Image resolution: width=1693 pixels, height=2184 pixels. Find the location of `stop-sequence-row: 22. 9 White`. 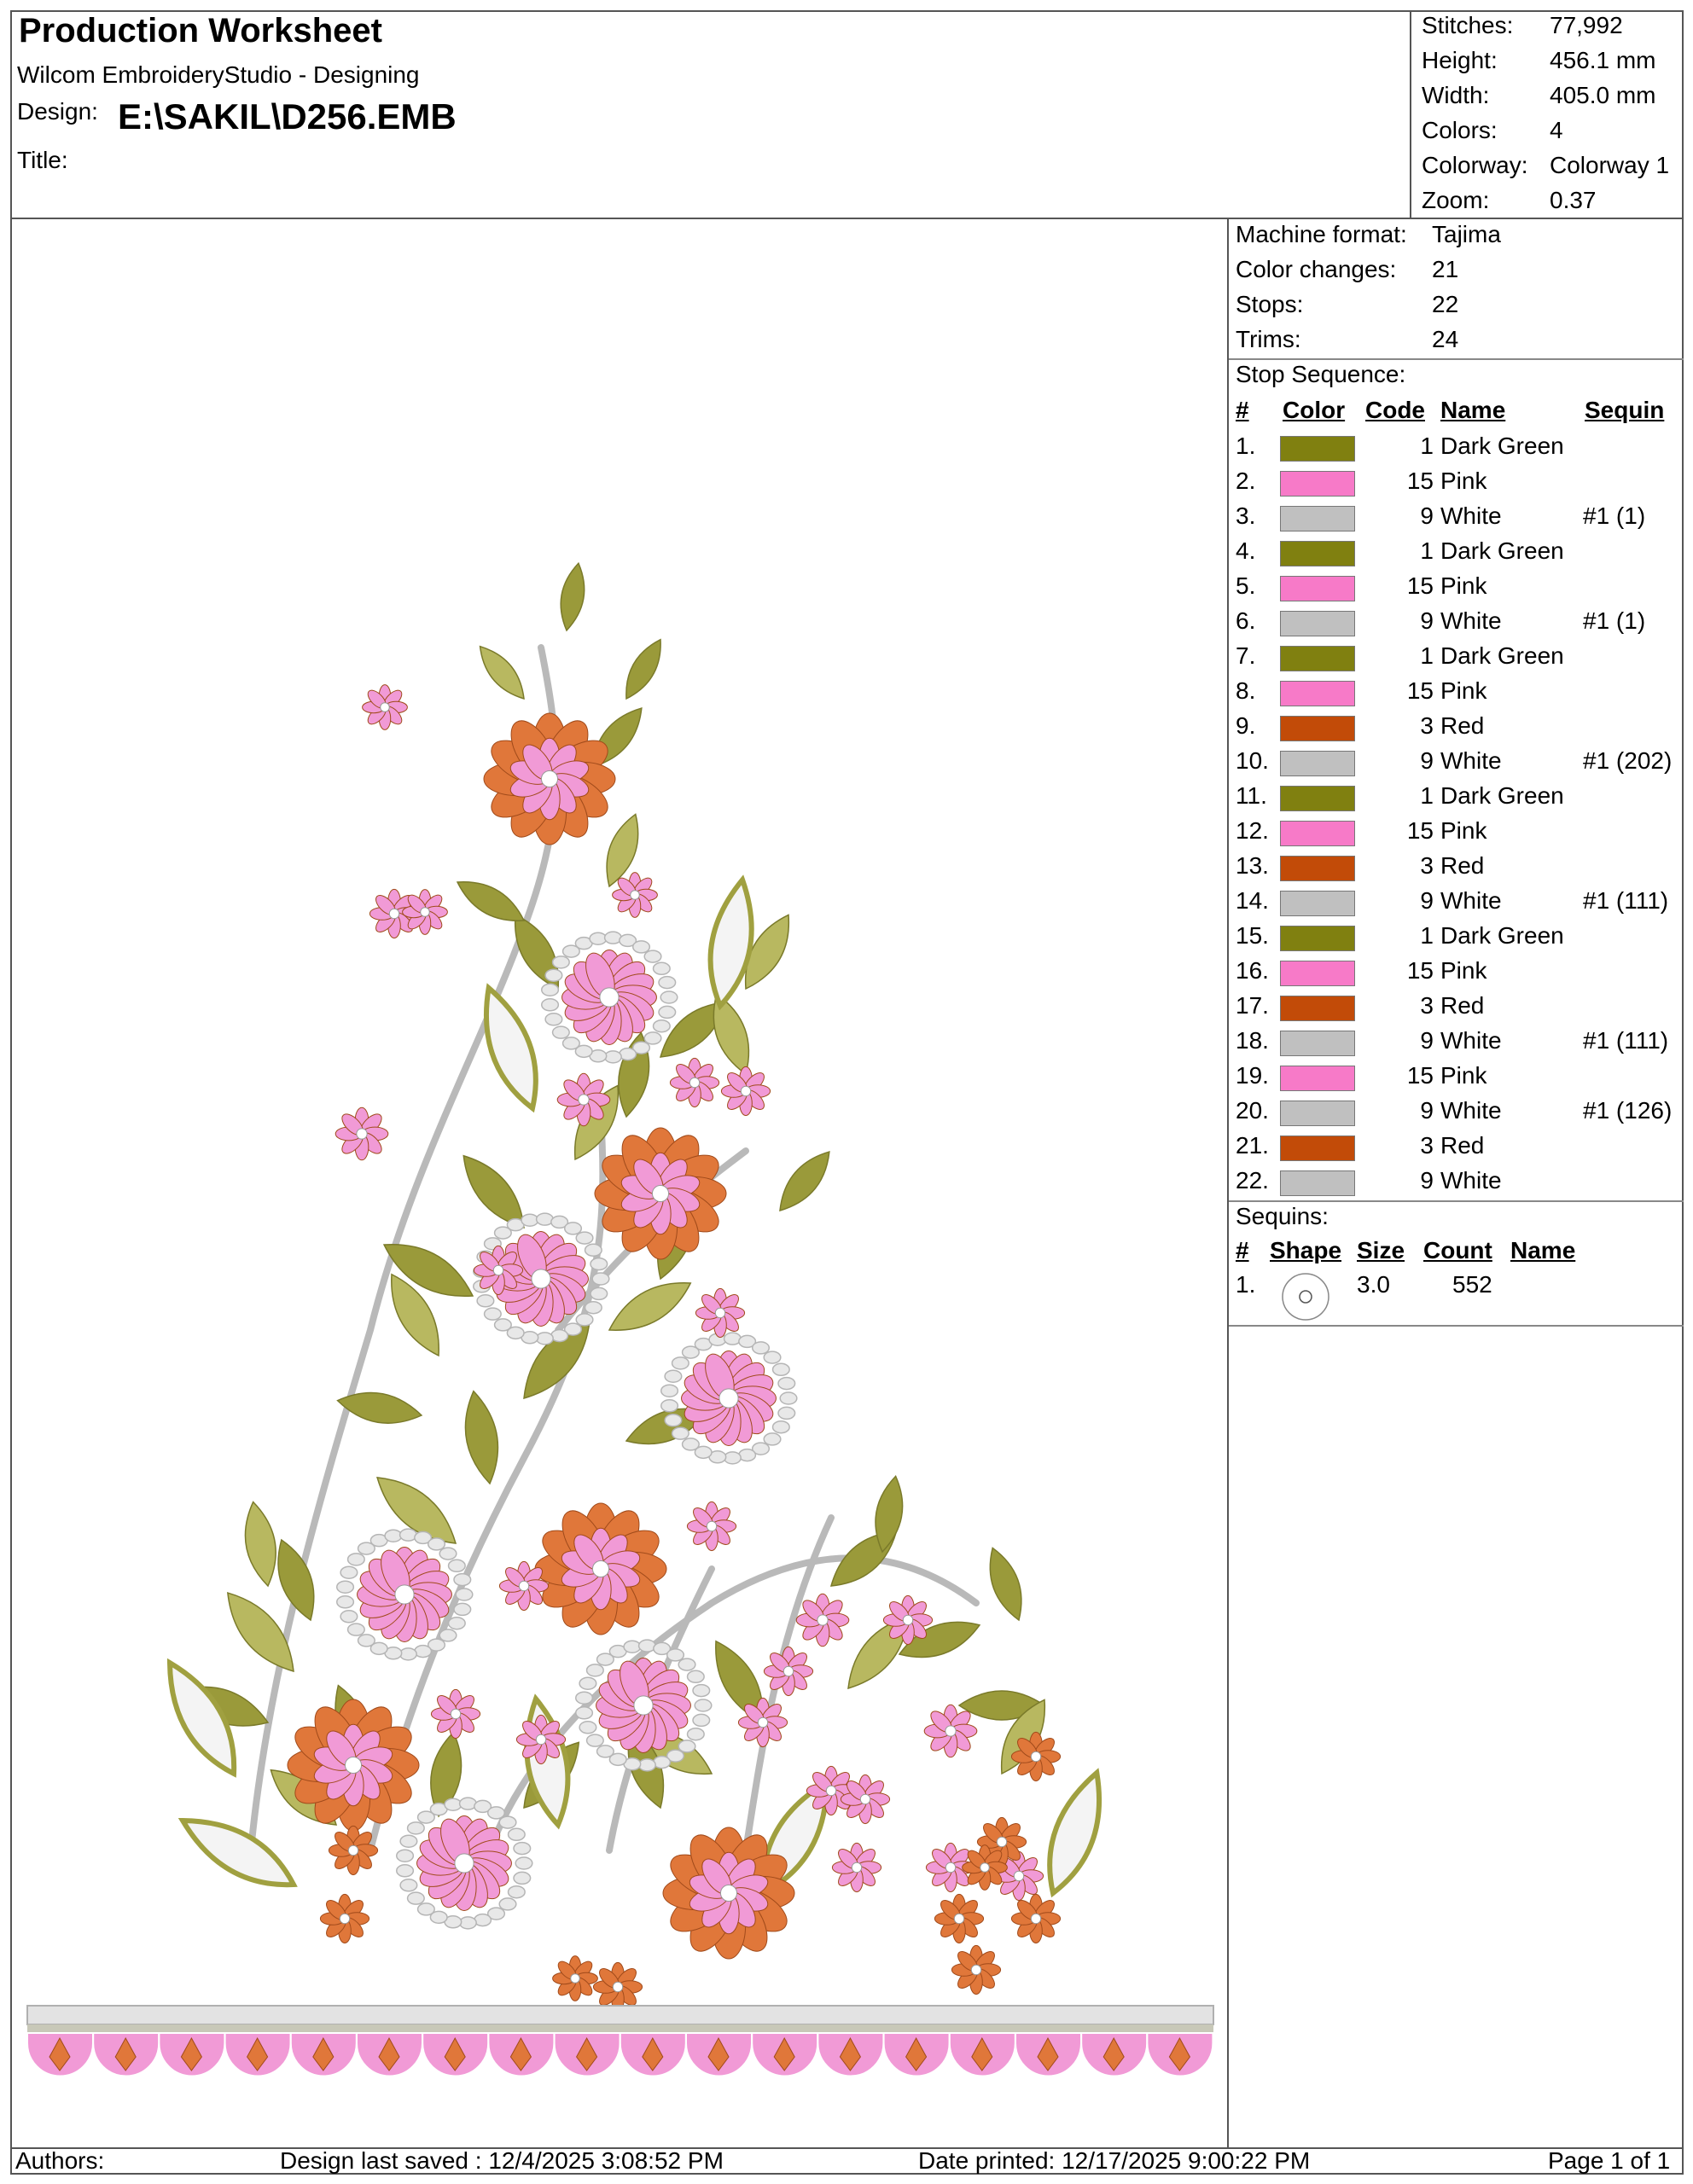

stop-sequence-row: 22. 9 White is located at coordinates (1456, 1184).